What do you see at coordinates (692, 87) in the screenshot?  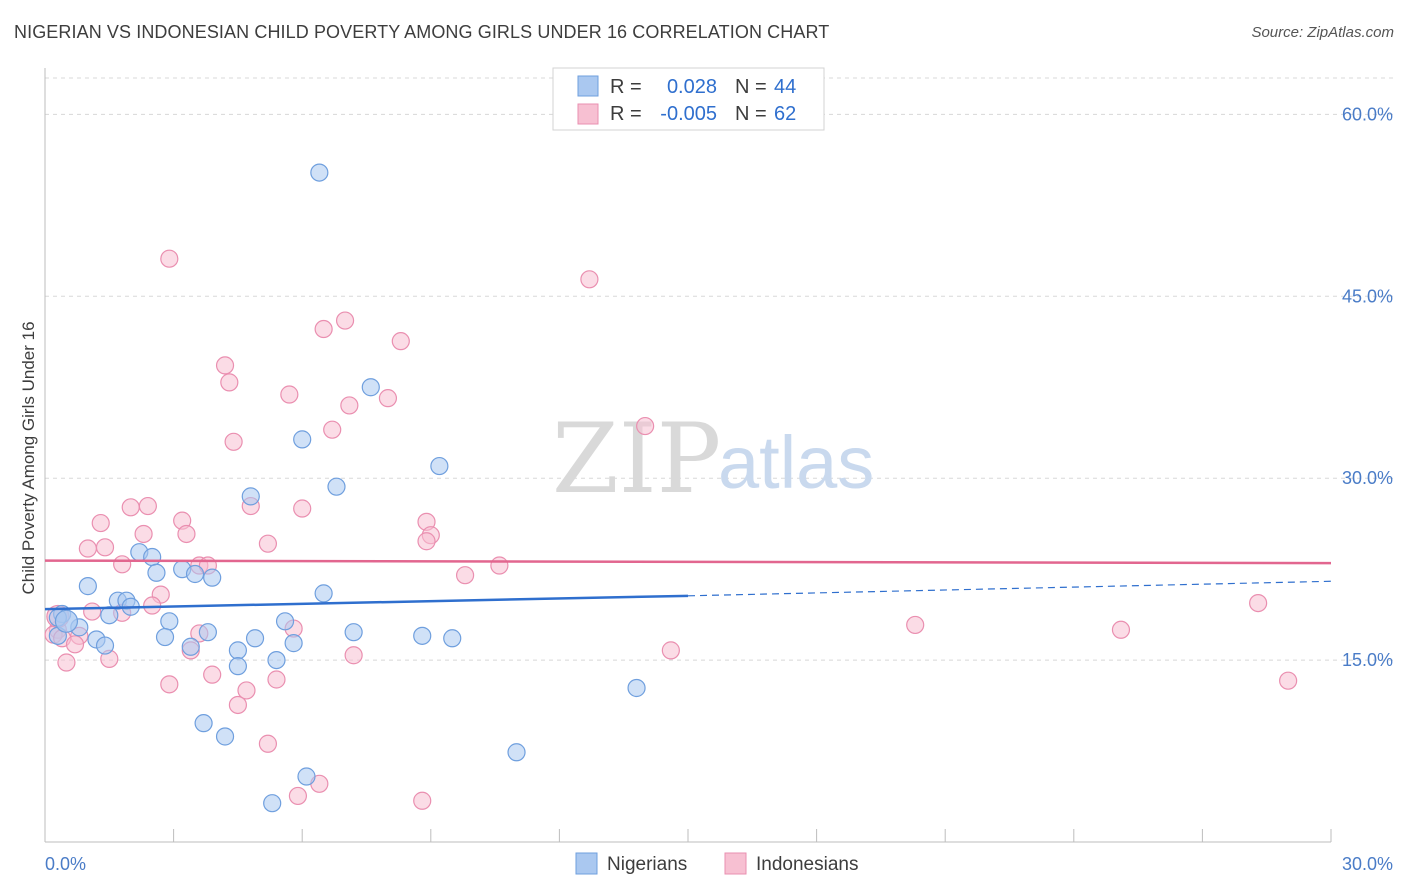 I see `legend-r-value-1: 0.028` at bounding box center [692, 87].